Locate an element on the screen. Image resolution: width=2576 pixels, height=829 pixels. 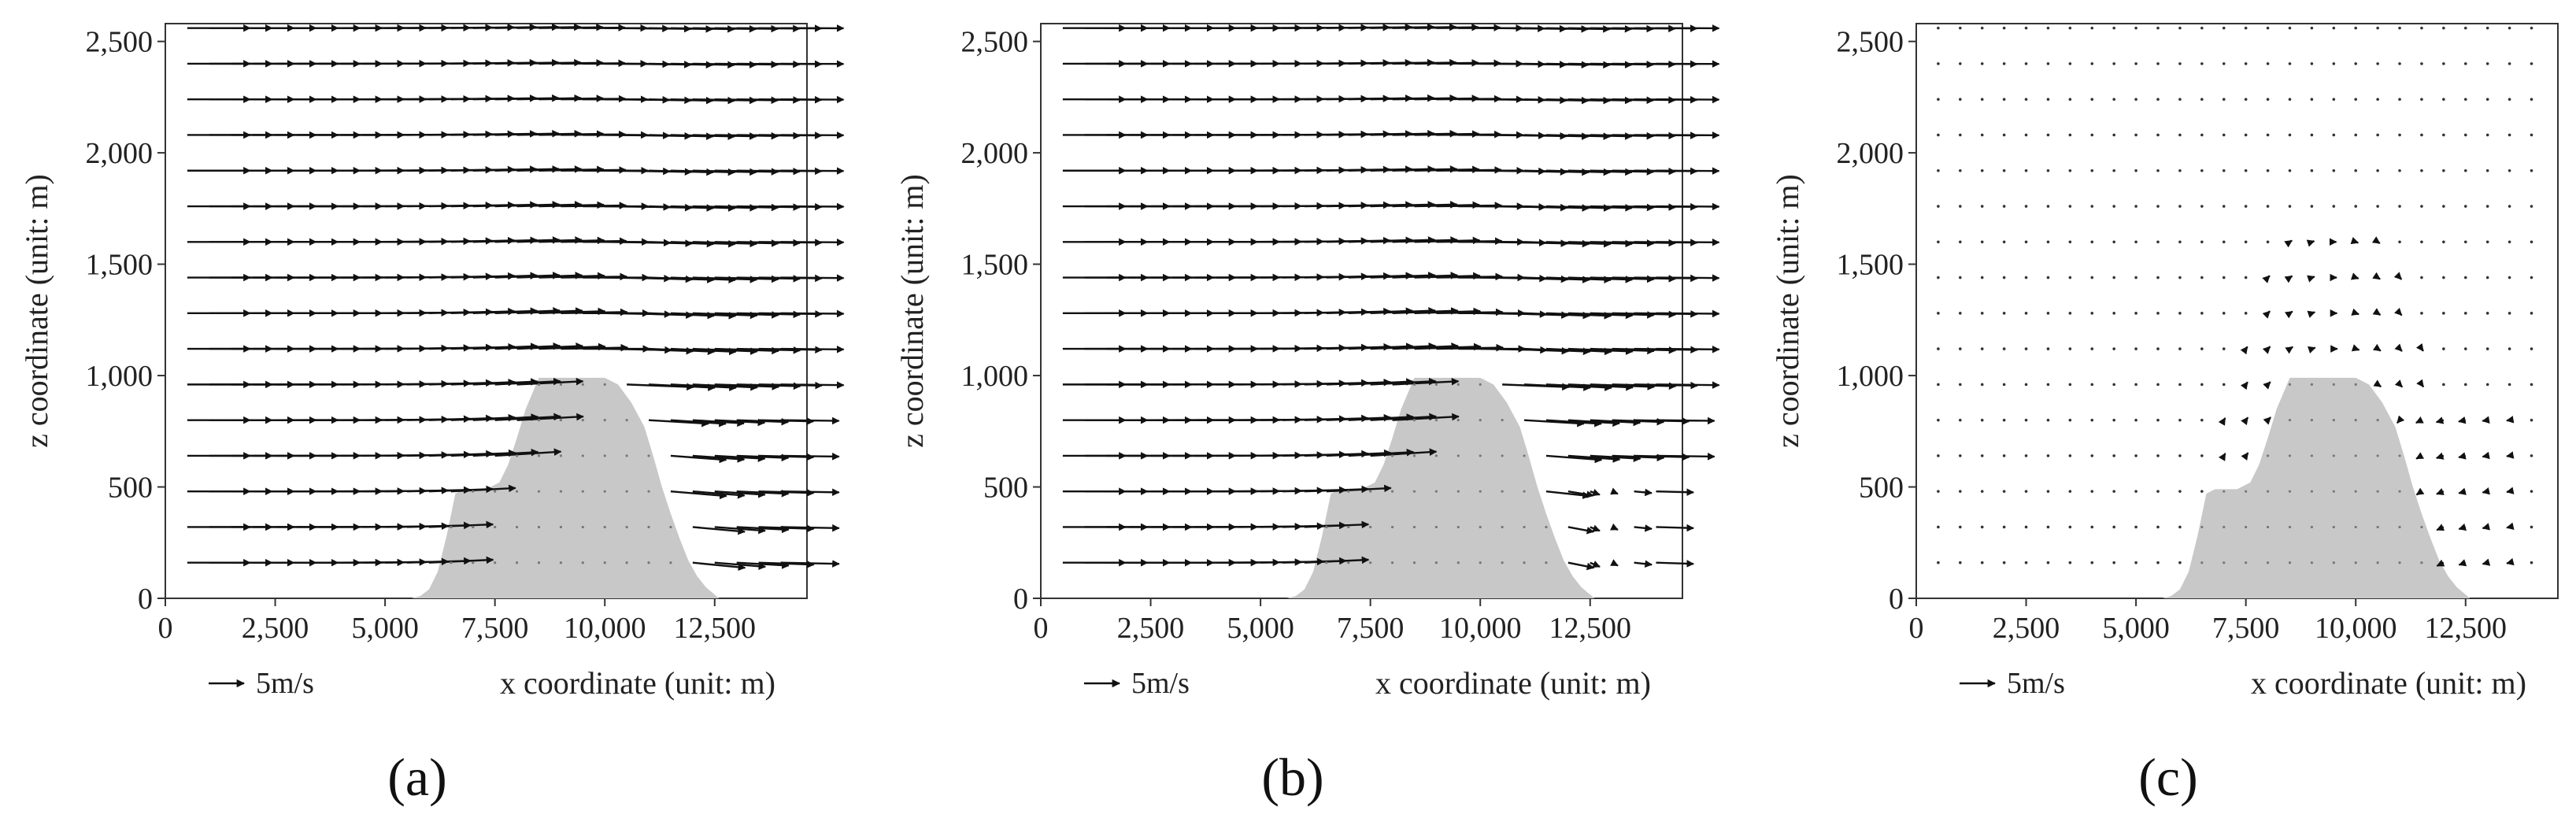
x-tick-label: 2,500 is located at coordinates (2026, 628).